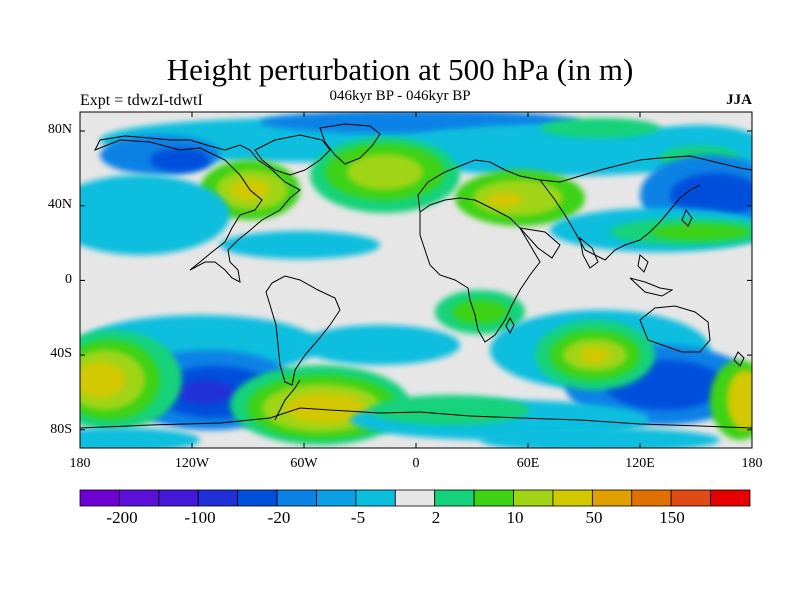  I want to click on x-tick-label: 120W, so click(192, 463).